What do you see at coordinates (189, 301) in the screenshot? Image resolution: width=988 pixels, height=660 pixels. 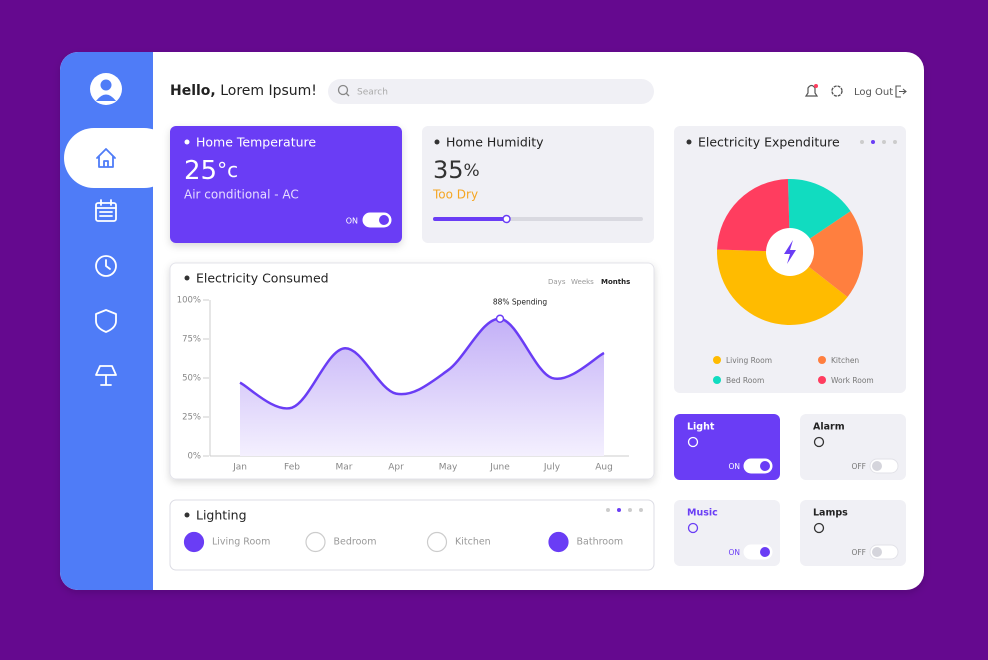 I see `y-tick-label: 100%` at bounding box center [189, 301].